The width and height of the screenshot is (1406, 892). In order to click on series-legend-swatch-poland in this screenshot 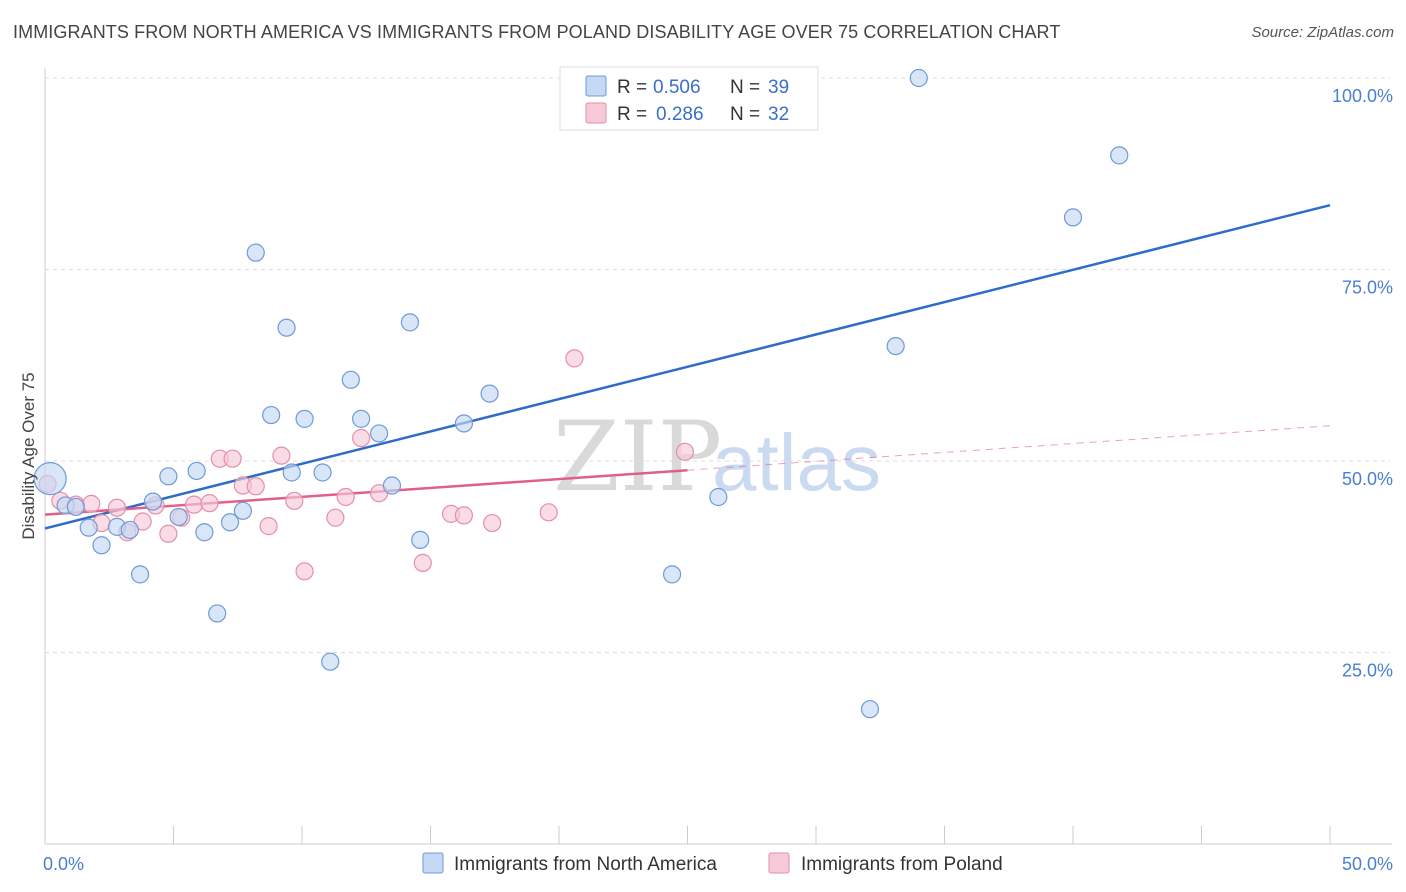, I will do `click(779, 863)`.